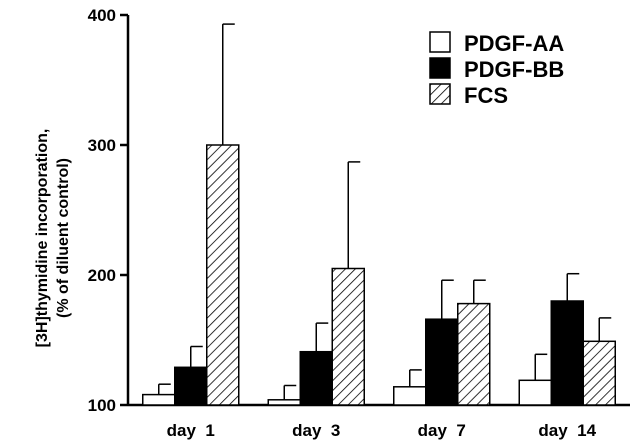 The width and height of the screenshot is (634, 447). I want to click on y-axis-label-line2: (% of diluent control), so click(63, 238).